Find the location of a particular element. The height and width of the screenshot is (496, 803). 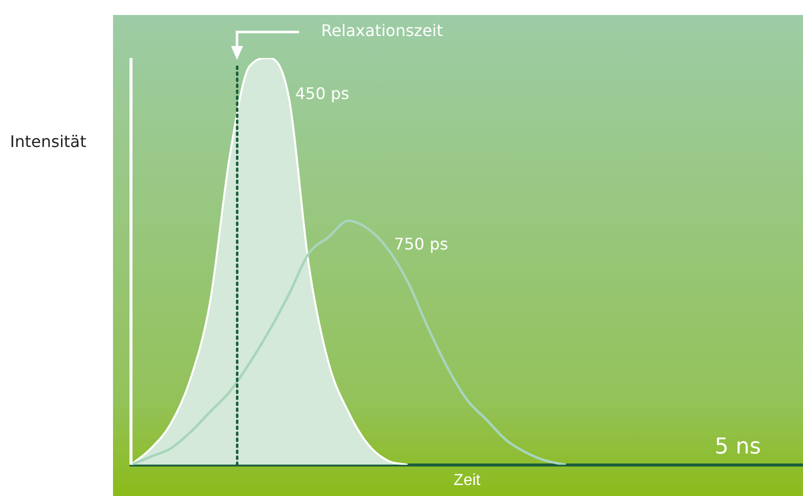

series-label: 750 ps is located at coordinates (421, 244).